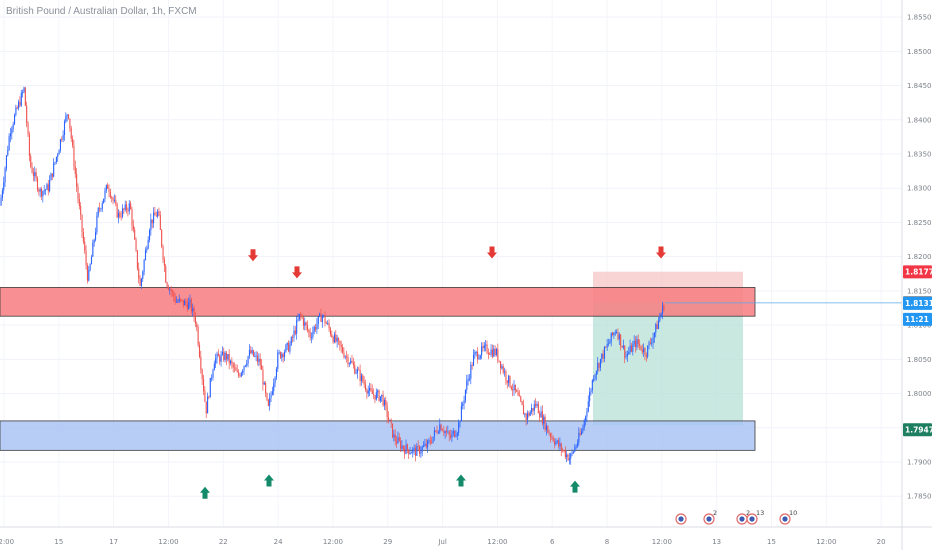 The width and height of the screenshot is (932, 550). What do you see at coordinates (918, 303) in the screenshot?
I see `price-badge-label: 1.81318` at bounding box center [918, 303].